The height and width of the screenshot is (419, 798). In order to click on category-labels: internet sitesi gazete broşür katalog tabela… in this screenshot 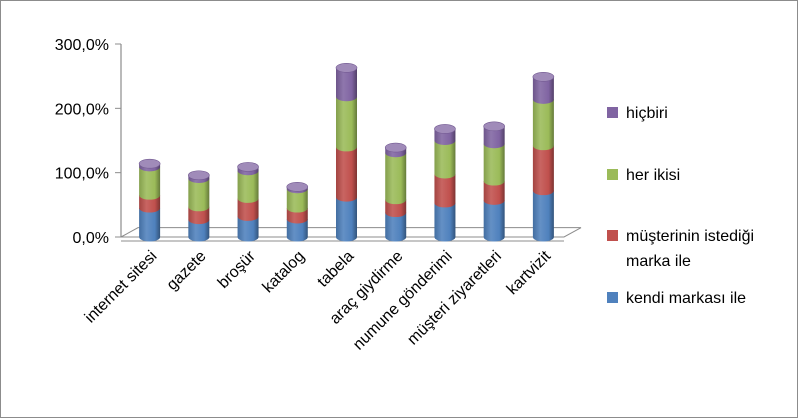, I will do `click(318, 300)`.